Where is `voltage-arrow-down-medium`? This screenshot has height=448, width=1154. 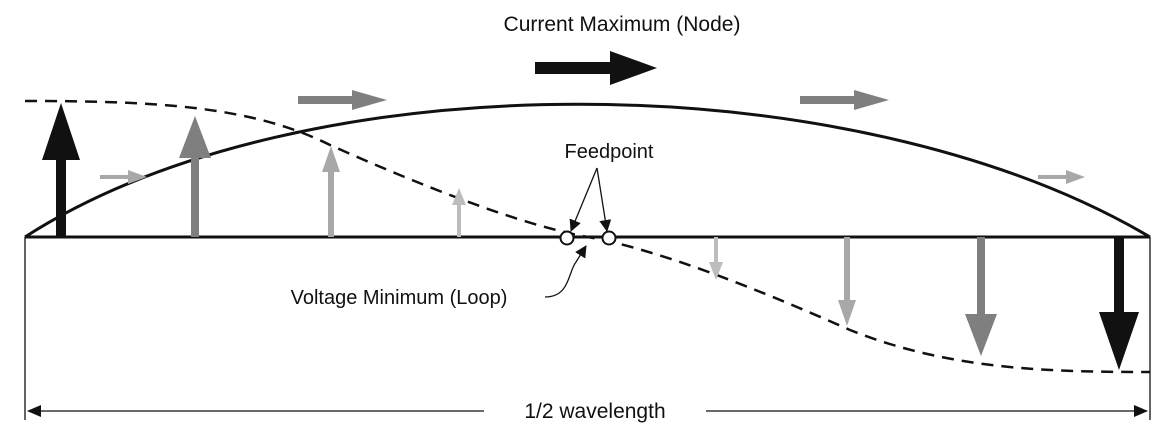
voltage-arrow-down-medium is located at coordinates (981, 296).